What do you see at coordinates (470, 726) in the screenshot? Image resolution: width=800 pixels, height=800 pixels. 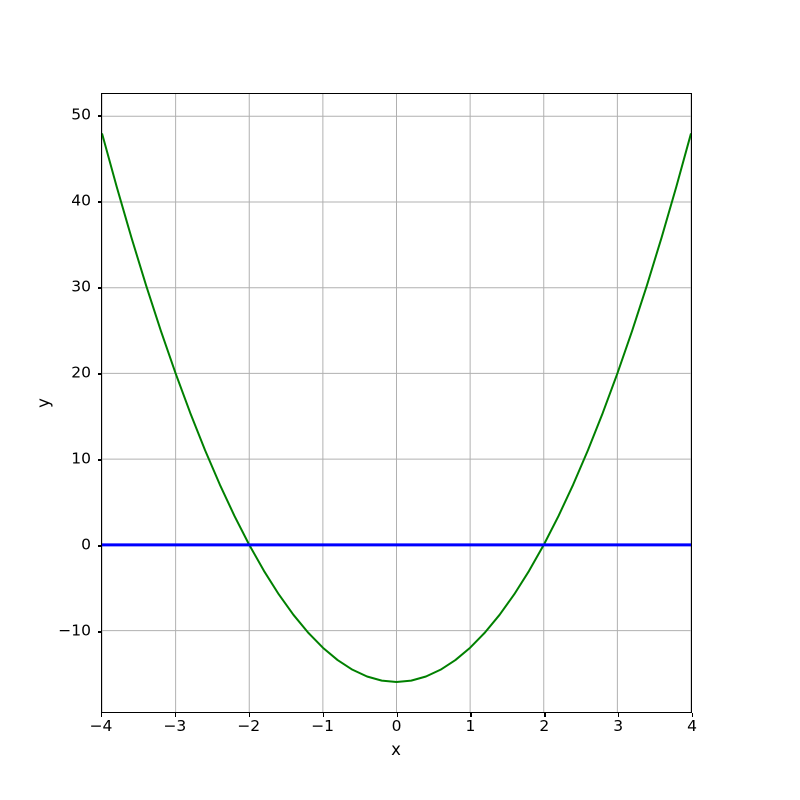 I see `x-tick-label: 1` at bounding box center [470, 726].